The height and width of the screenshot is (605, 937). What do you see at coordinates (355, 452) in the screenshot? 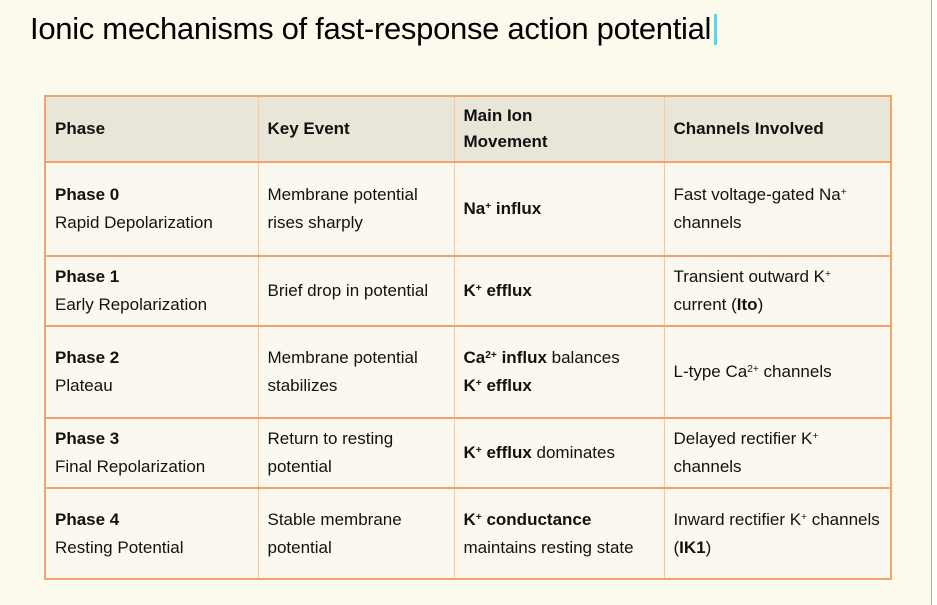
I see `cell-key-event: Return to resting potential` at bounding box center [355, 452].